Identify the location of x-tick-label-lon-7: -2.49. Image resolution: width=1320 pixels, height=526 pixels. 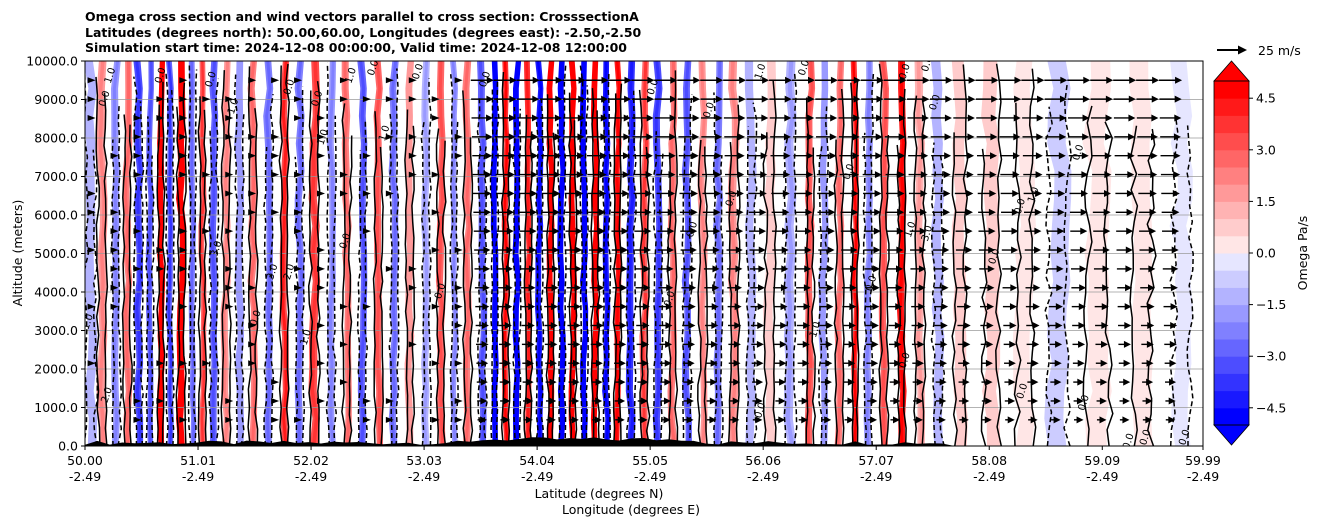
(876, 476).